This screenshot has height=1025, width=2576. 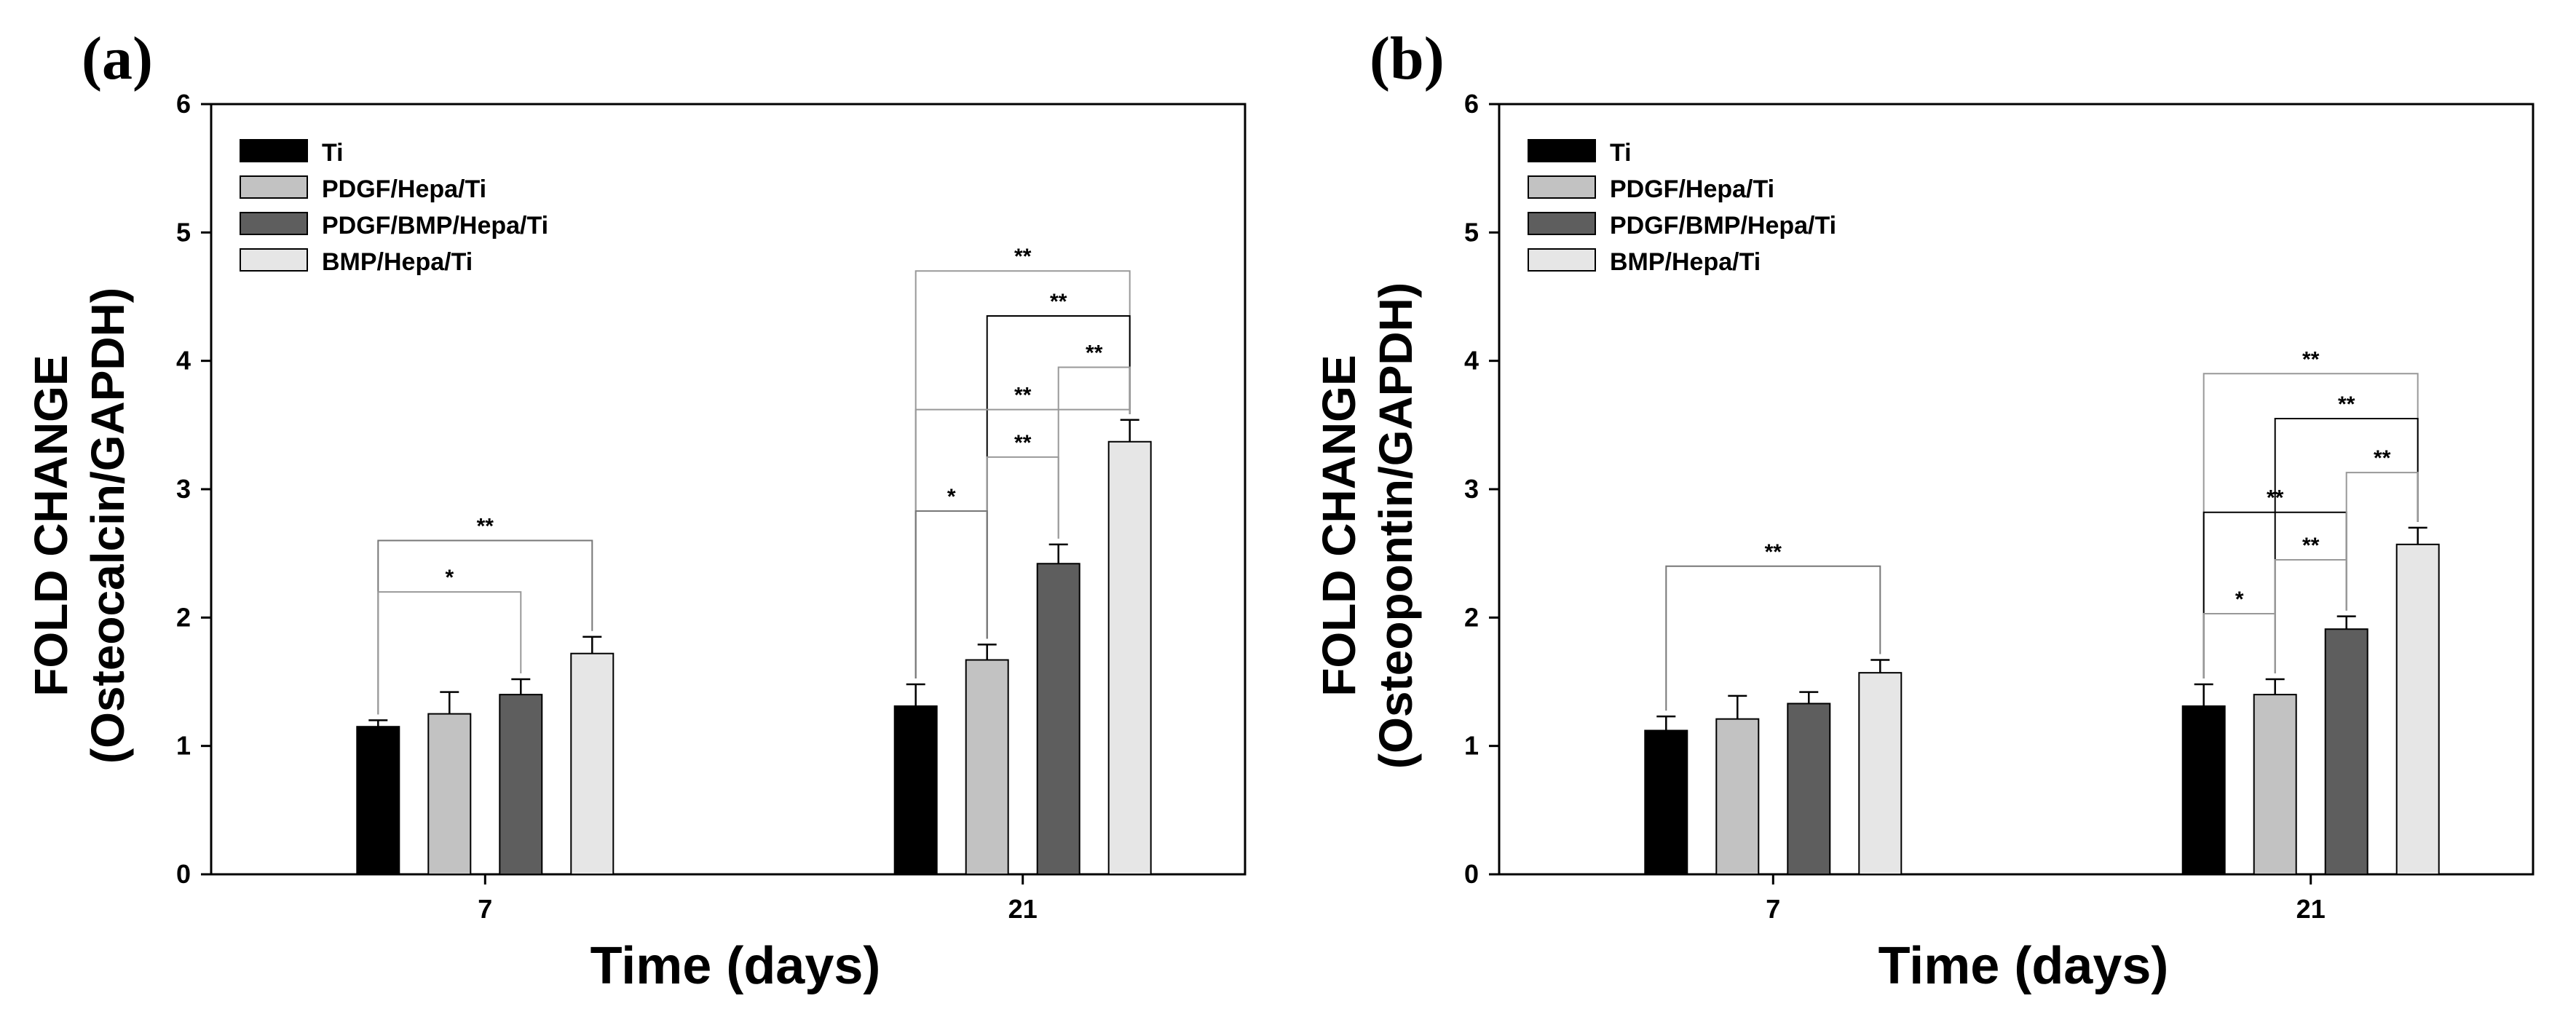 What do you see at coordinates (1407, 58) in the screenshot?
I see `panel-label: (b)` at bounding box center [1407, 58].